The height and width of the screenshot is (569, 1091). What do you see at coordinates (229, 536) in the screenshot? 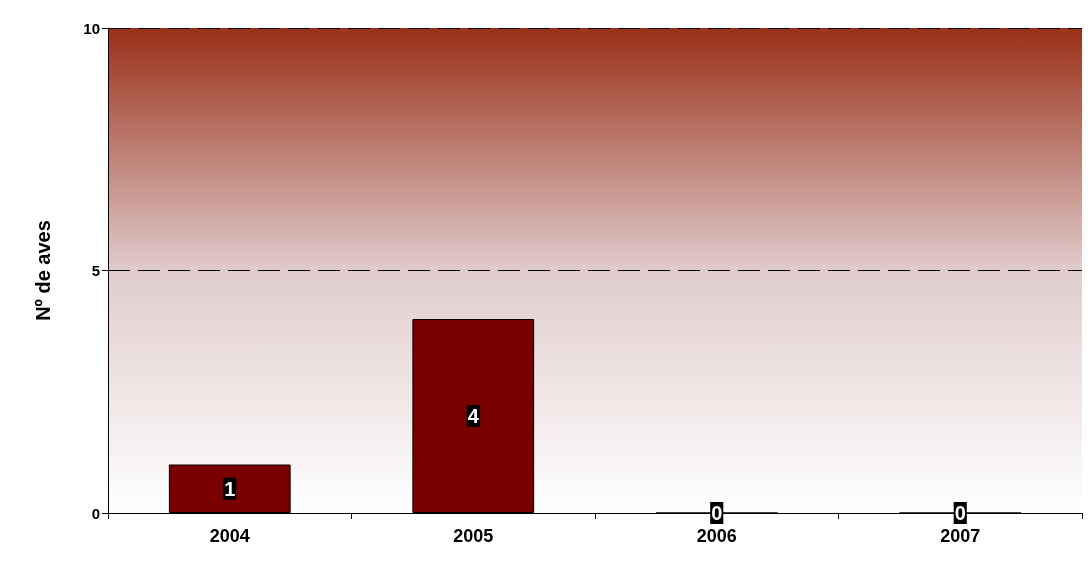
I see `x-tick-label: 2004` at bounding box center [229, 536].